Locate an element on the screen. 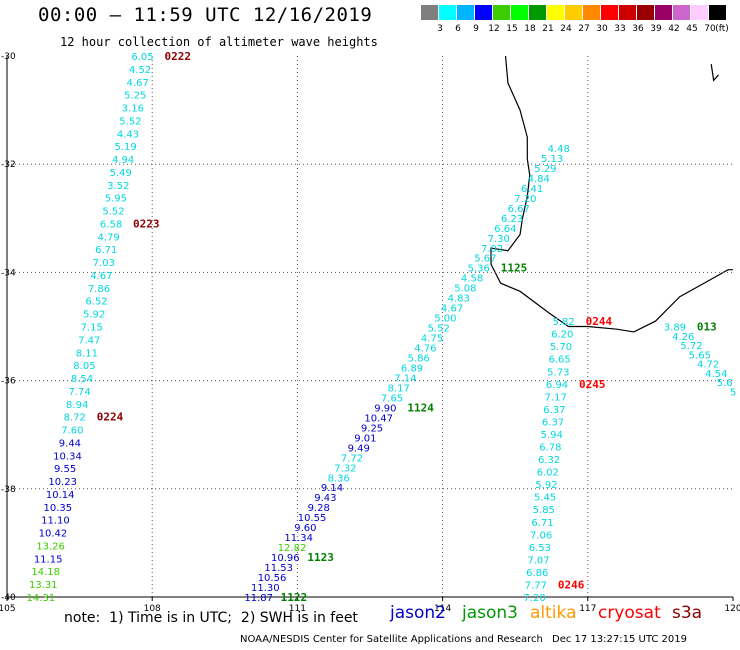 The height and width of the screenshot is (650, 740). wave-height-value: 9.43 is located at coordinates (325, 498).